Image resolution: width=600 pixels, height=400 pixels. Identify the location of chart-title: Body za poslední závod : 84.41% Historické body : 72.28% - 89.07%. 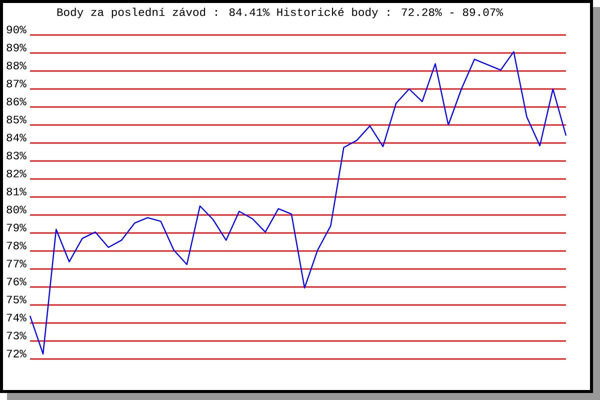
(280, 13).